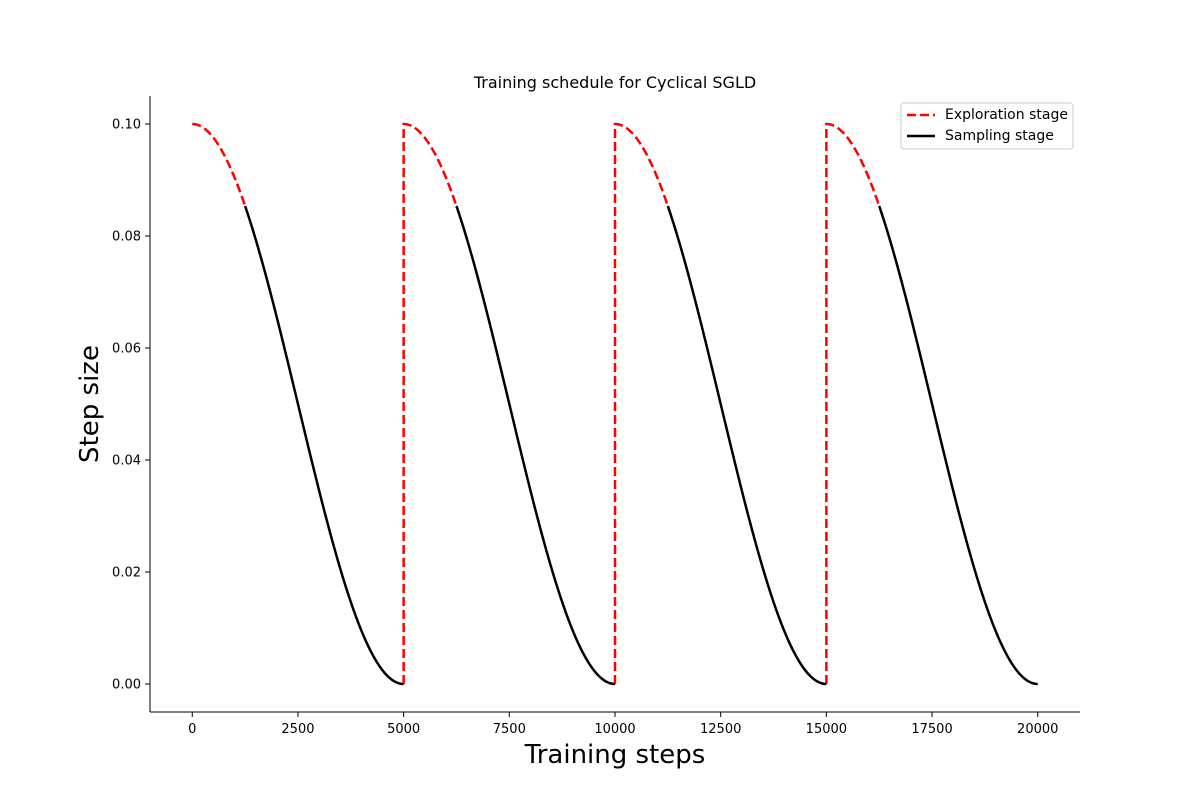  What do you see at coordinates (126, 685) in the screenshot?
I see `y-tick-label: 0.00` at bounding box center [126, 685].